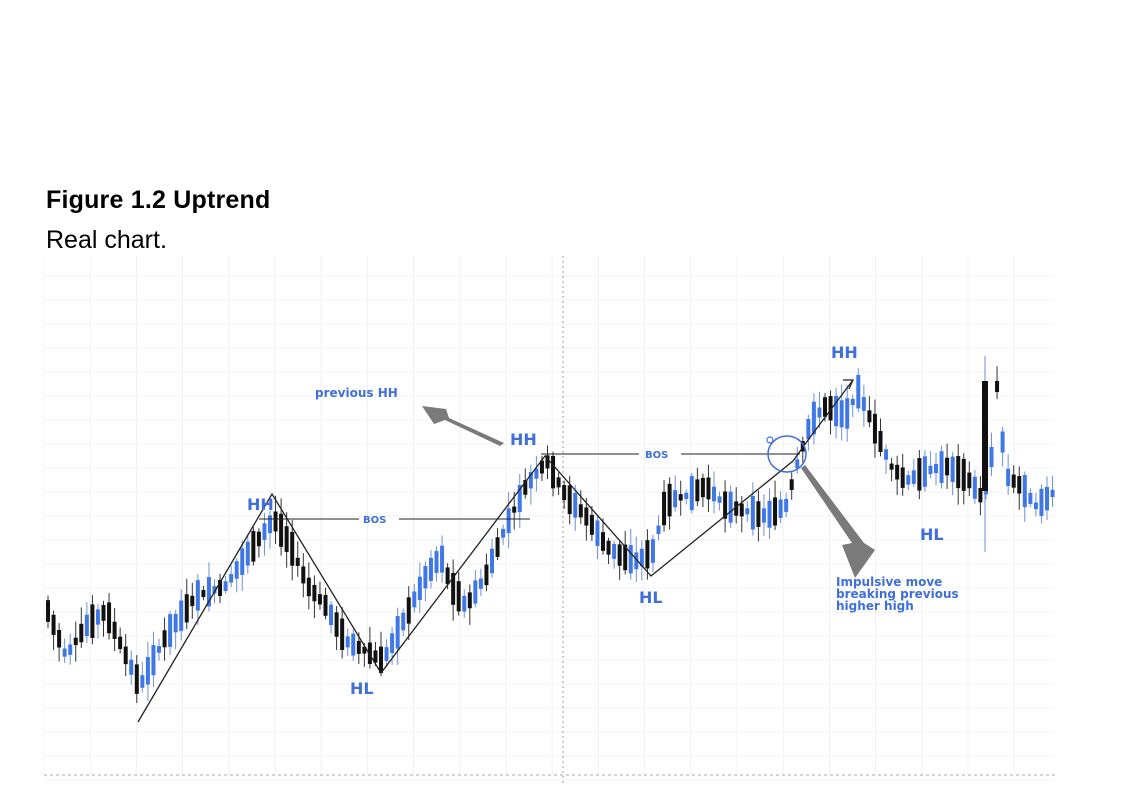 The height and width of the screenshot is (785, 1125). I want to click on hl-label-3: HL, so click(932, 534).